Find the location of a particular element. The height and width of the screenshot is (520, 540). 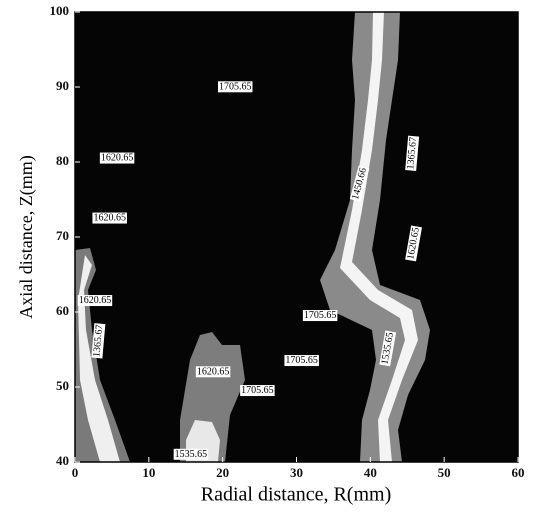

x-tick-label: 60 is located at coordinates (518, 472).